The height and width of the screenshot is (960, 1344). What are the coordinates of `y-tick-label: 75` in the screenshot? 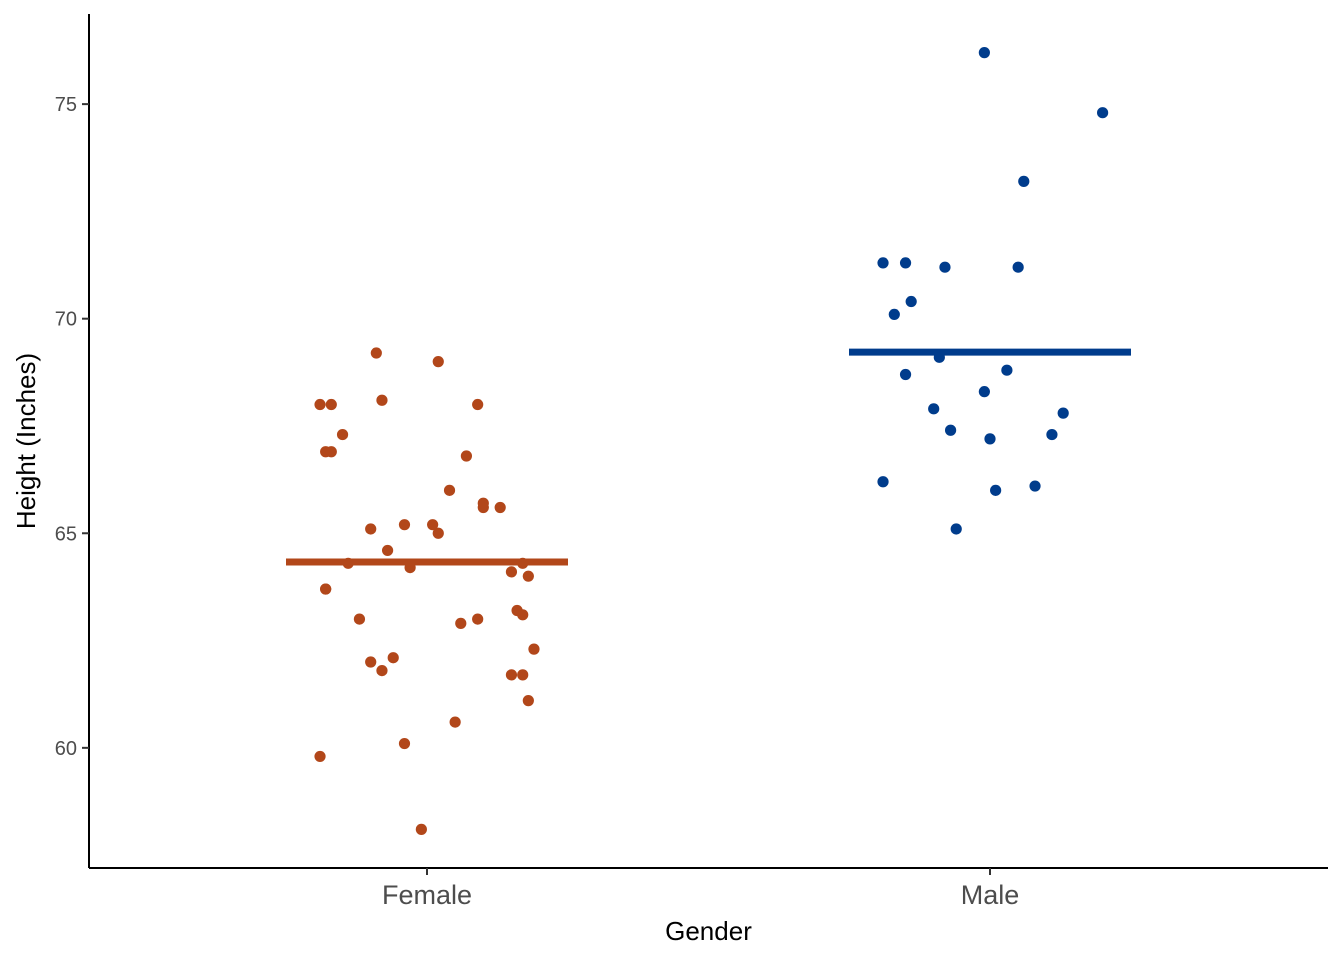 It's located at (66, 105).